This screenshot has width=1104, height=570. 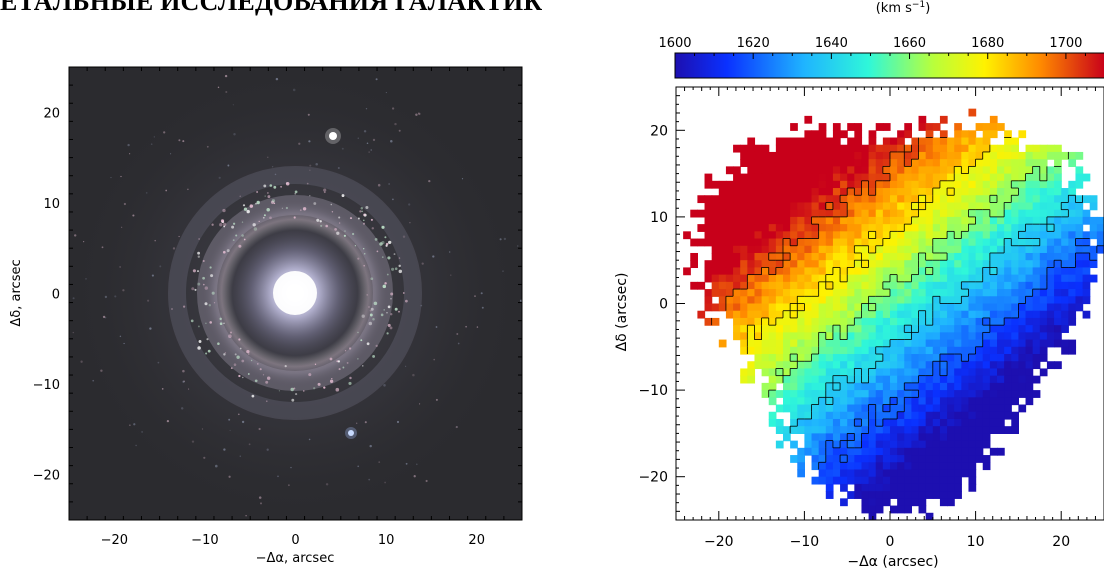 What do you see at coordinates (46, 476) in the screenshot?
I see `left-y-tick-label: −20` at bounding box center [46, 476].